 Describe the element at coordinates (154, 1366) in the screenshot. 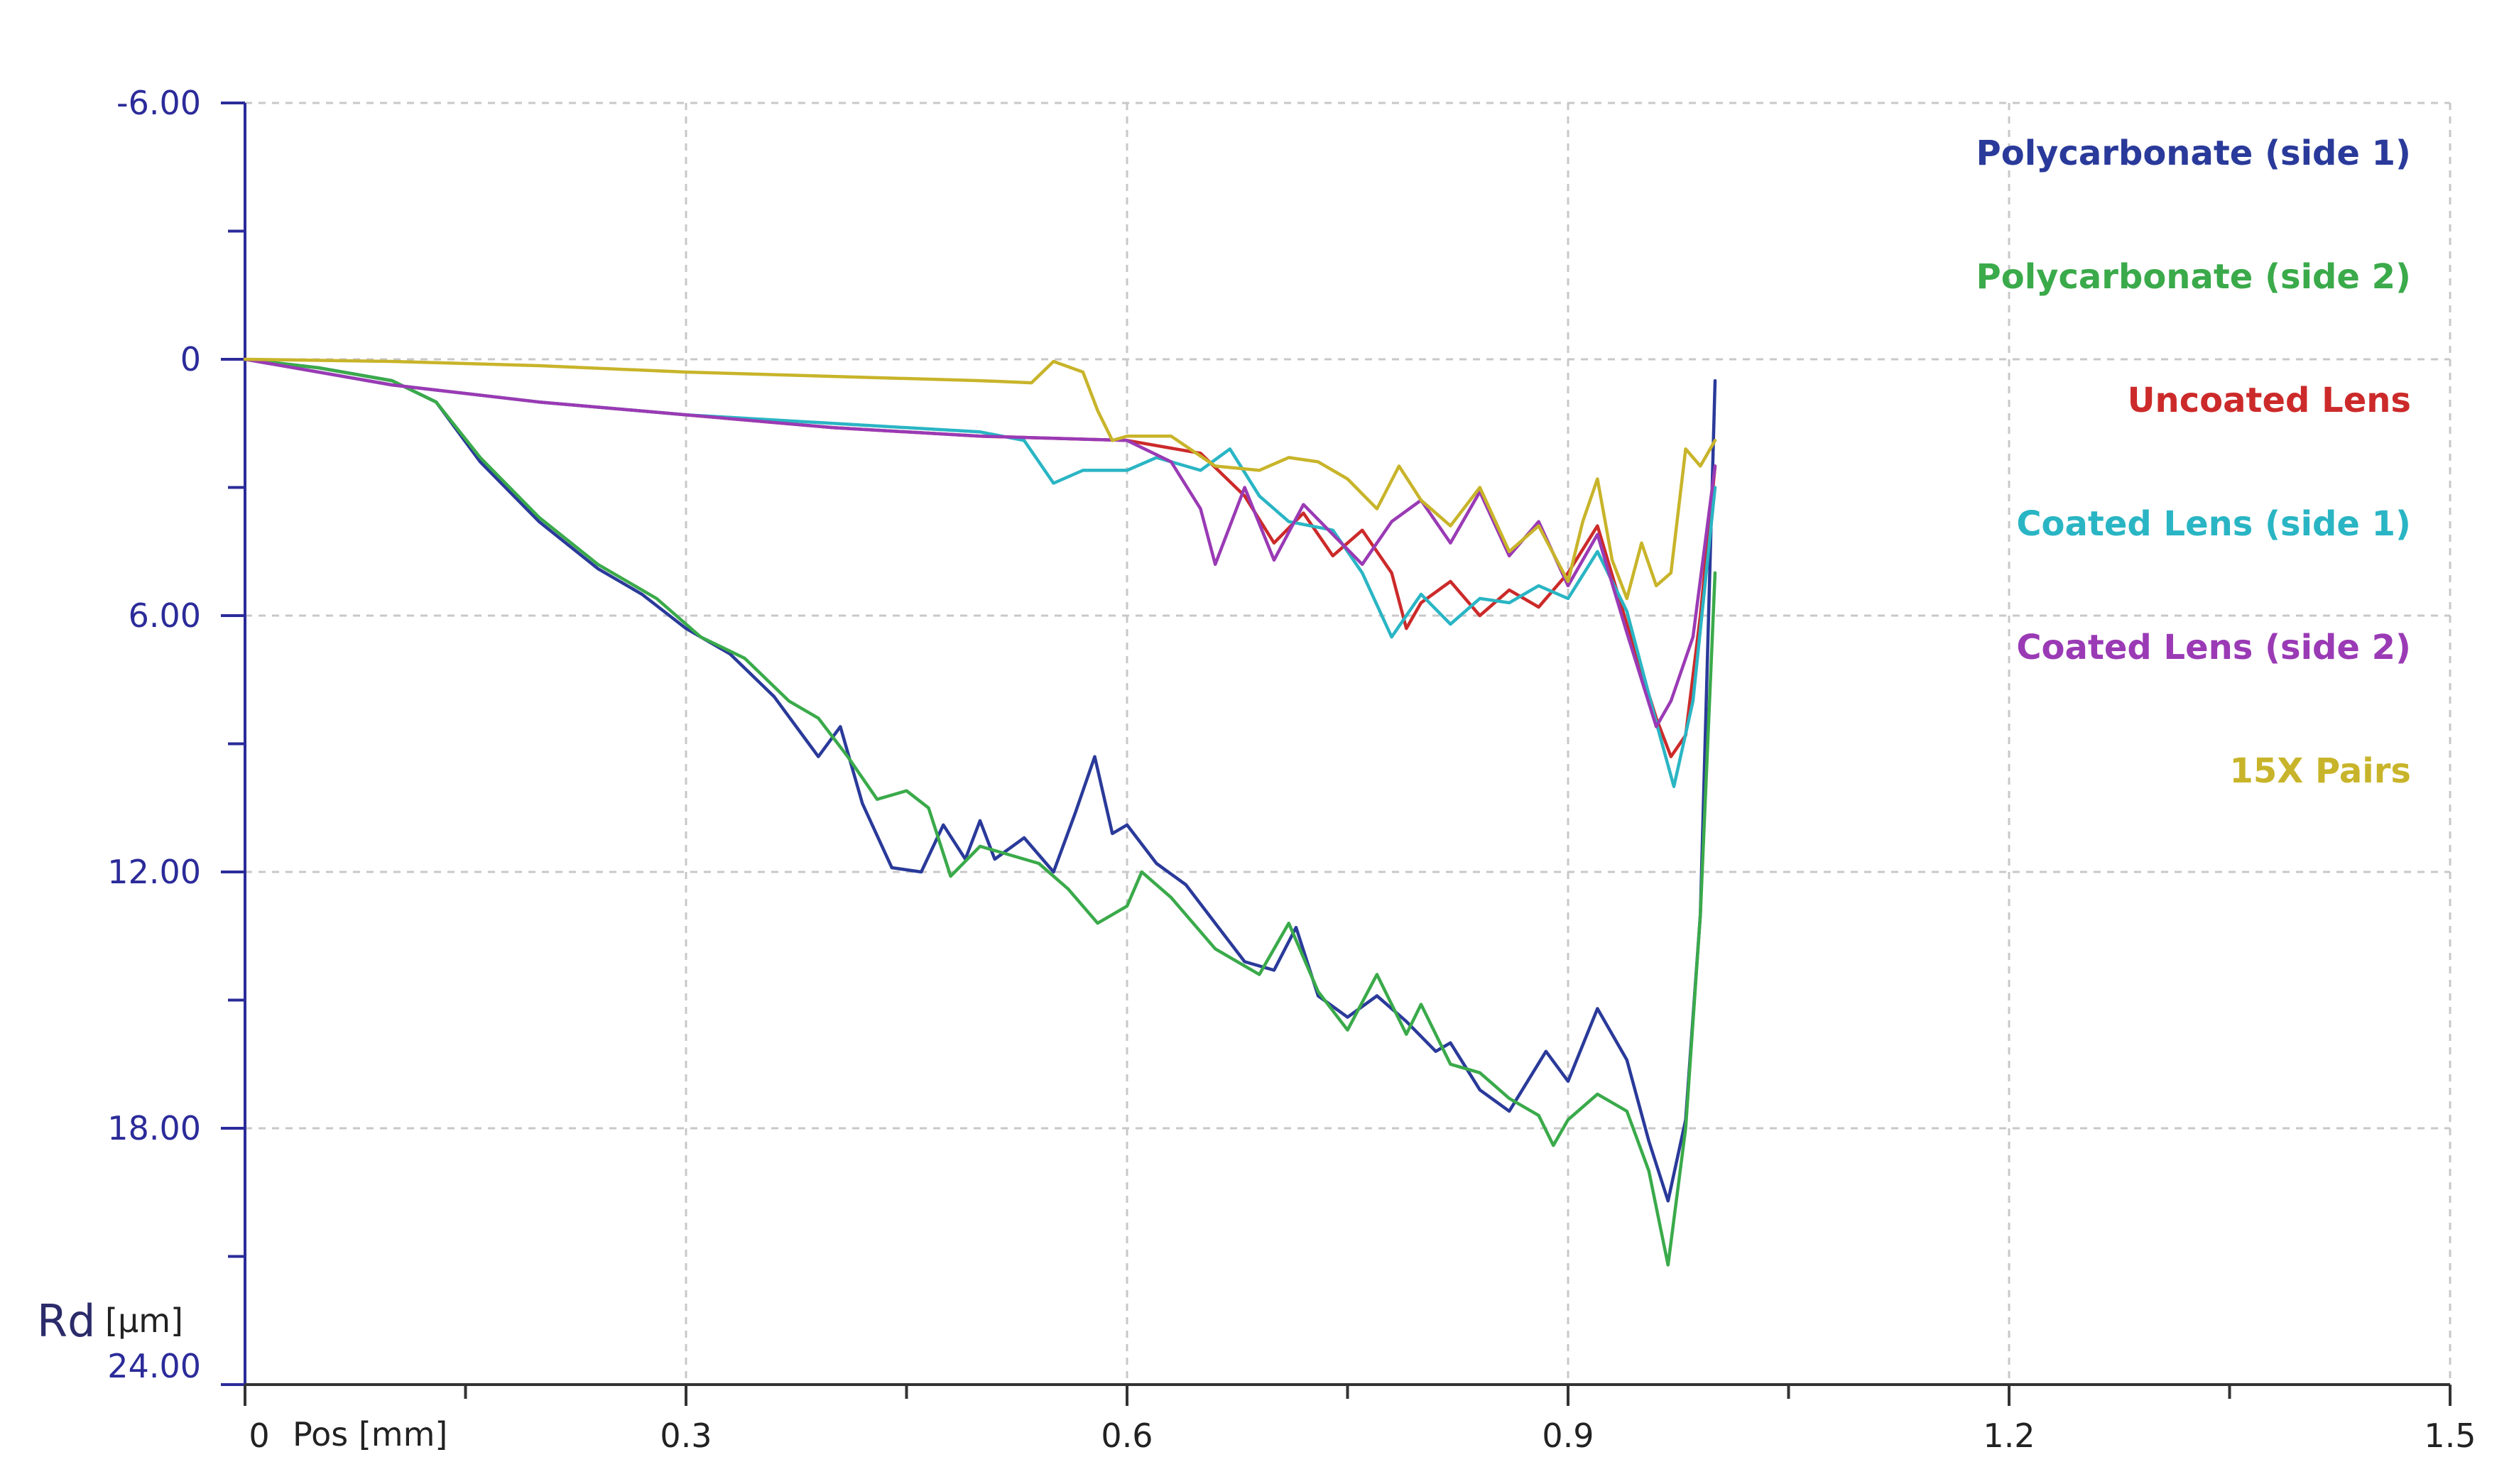

I see `y-tick-label: 24.00` at that location.